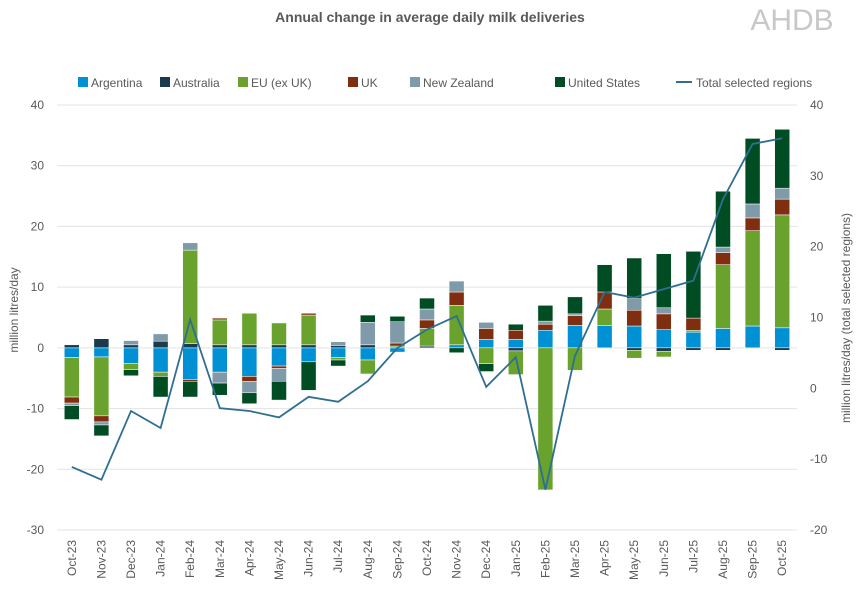 This screenshot has height=598, width=862. What do you see at coordinates (817, 247) in the screenshot?
I see `y2-tick-label: 20` at bounding box center [817, 247].